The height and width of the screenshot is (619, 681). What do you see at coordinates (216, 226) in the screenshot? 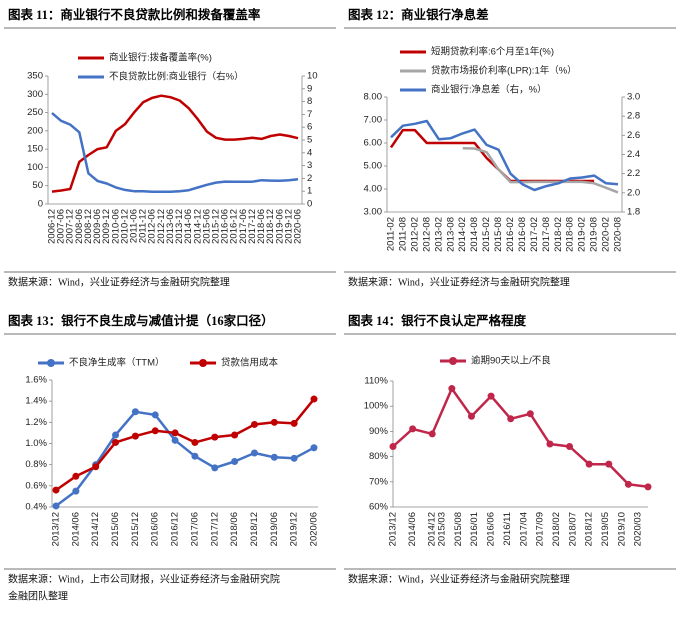
I see `x-tick-label: 2015-12` at bounding box center [216, 226].